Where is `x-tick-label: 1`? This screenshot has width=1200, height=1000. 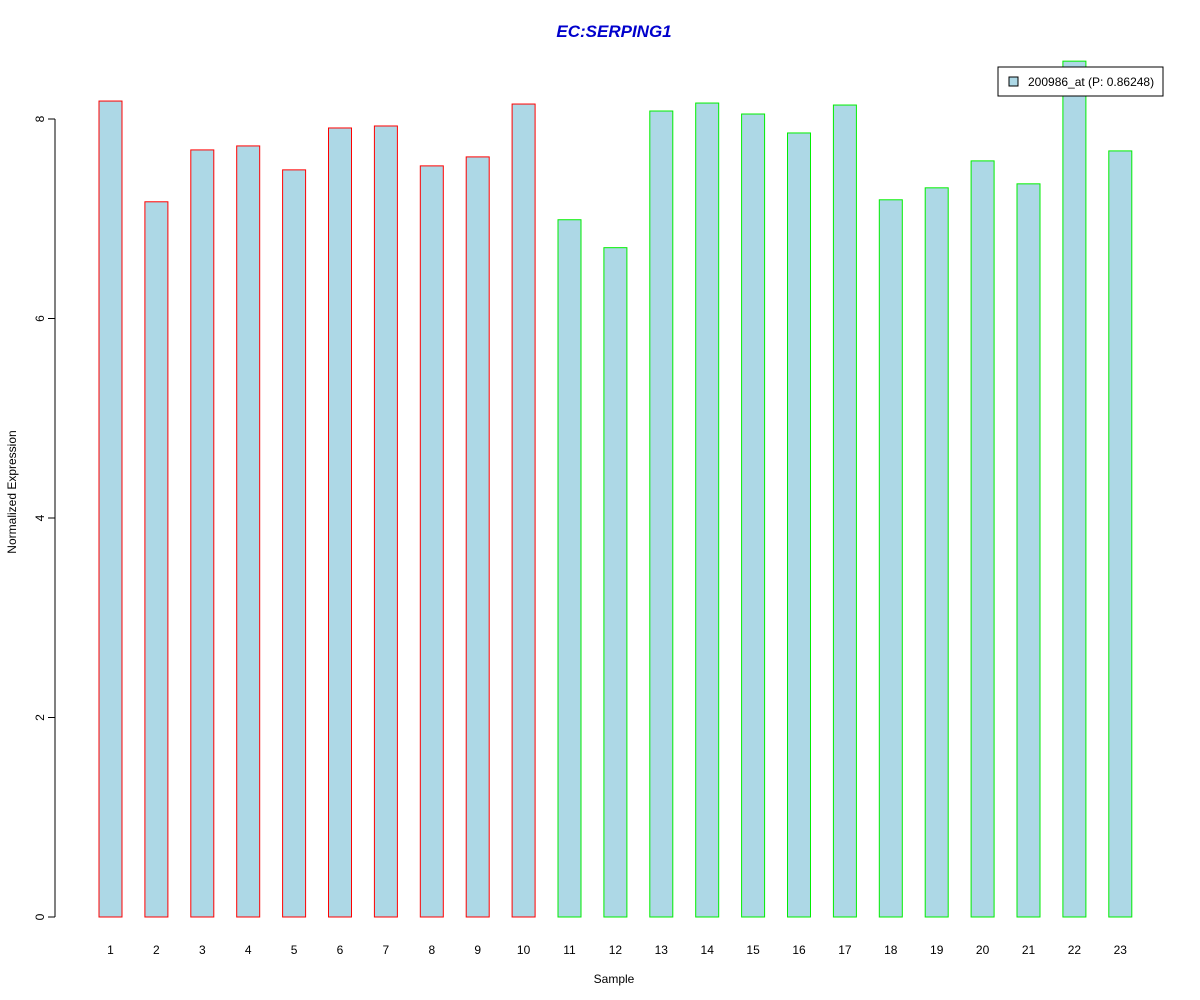 x-tick-label: 1 is located at coordinates (110, 950).